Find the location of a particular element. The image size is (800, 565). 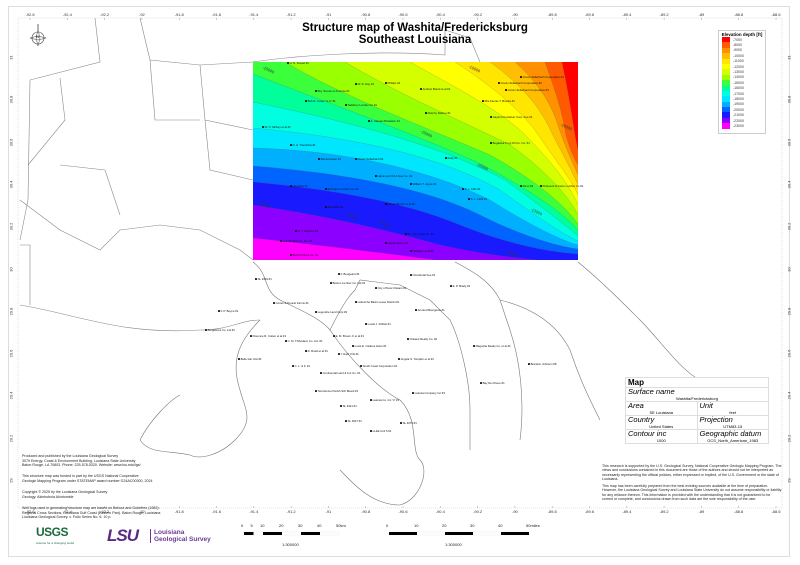

well-marker: Occidental Fee #1 is located at coordinates (423, 275).